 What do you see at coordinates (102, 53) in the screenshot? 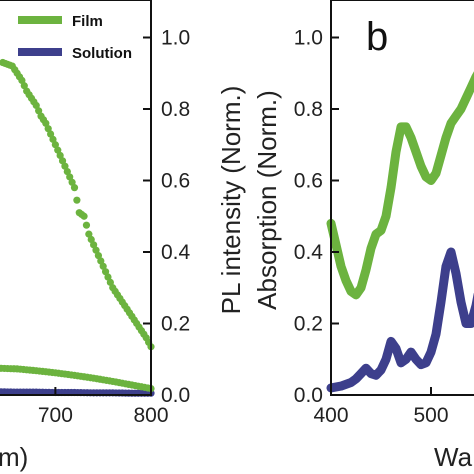
I see `legend-solution-label: Solution` at bounding box center [102, 53].